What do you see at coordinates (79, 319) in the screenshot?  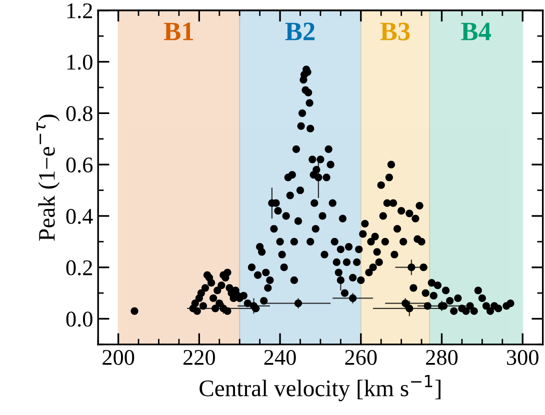 I see `y-tick-label: 0.0` at bounding box center [79, 319].